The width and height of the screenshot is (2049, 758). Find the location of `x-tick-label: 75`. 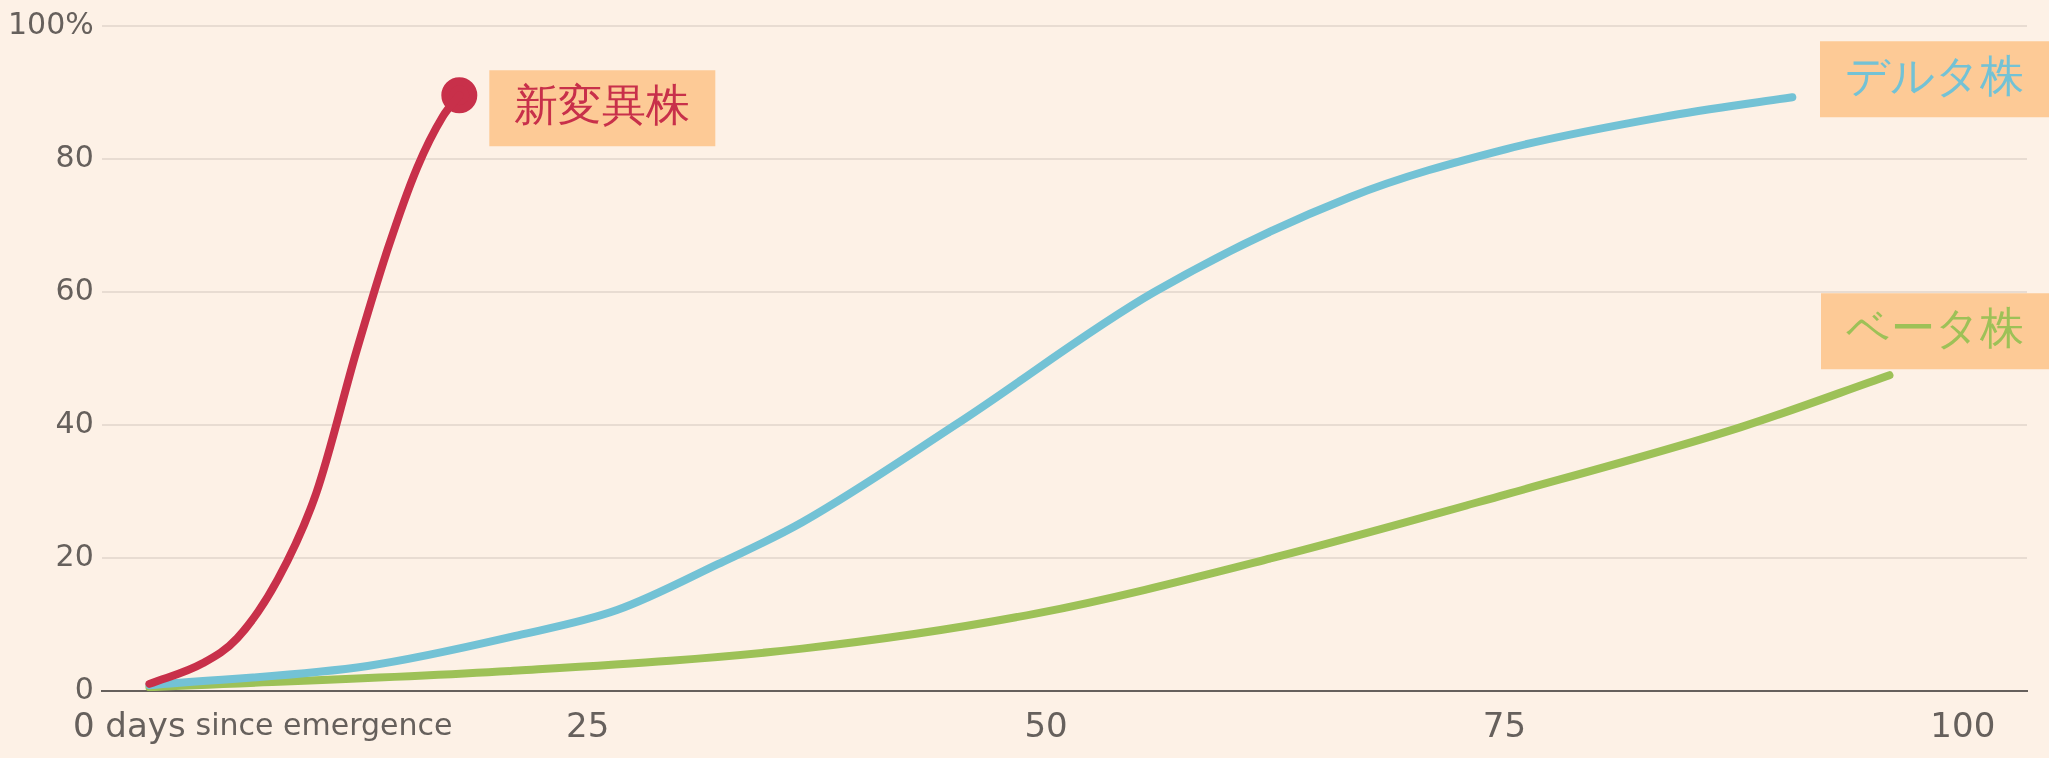

x-tick-label: 75 is located at coordinates (1504, 725).